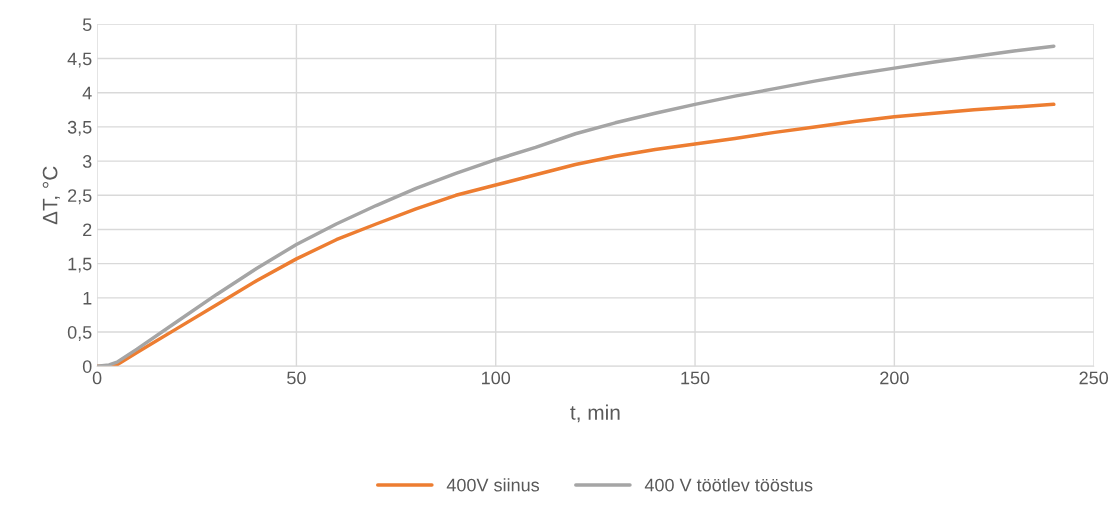  Describe the element at coordinates (79, 60) in the screenshot. I see `y-tick-label: 4,5` at that location.